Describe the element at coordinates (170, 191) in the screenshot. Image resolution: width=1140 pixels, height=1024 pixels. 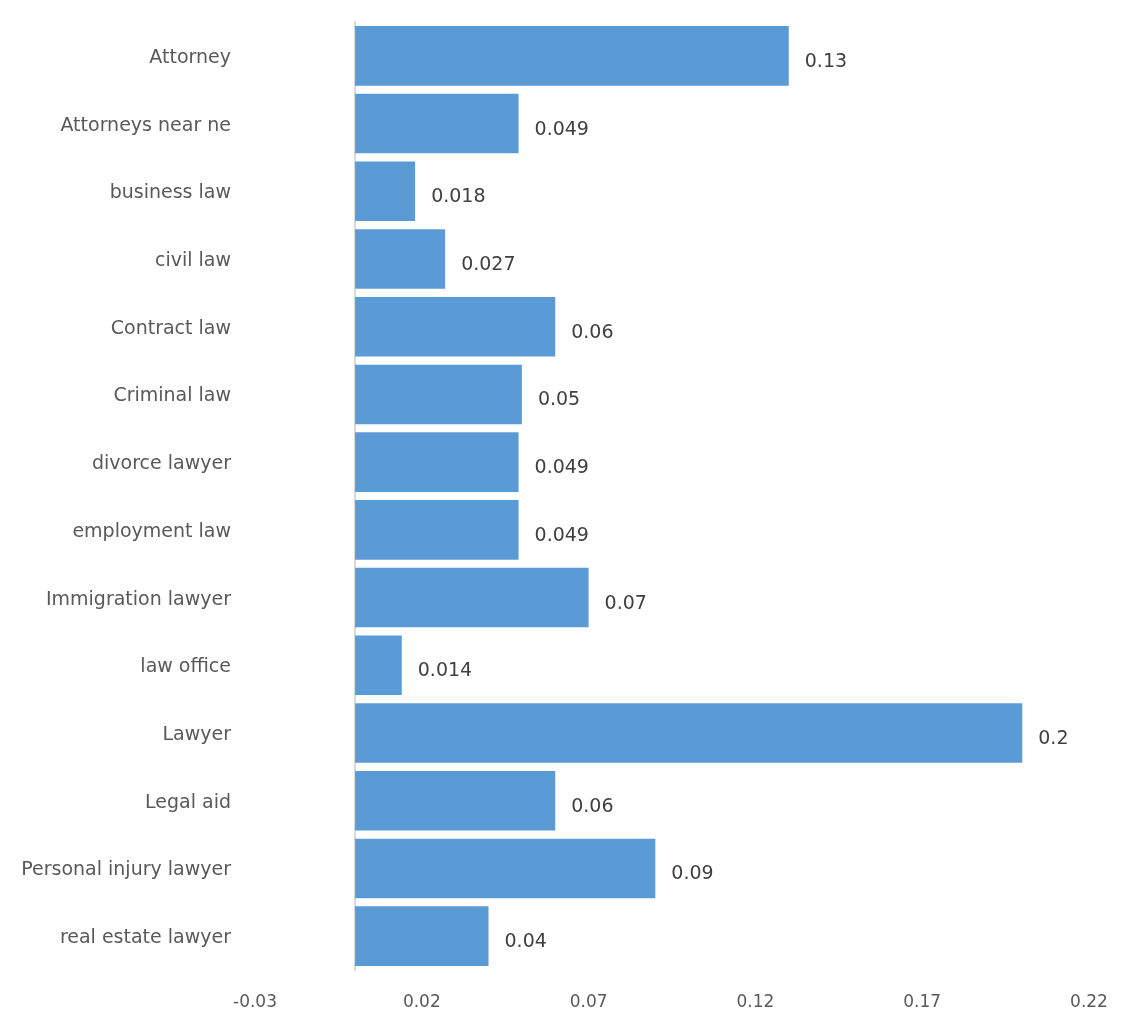
I see `y-tick-label: business law` at that location.